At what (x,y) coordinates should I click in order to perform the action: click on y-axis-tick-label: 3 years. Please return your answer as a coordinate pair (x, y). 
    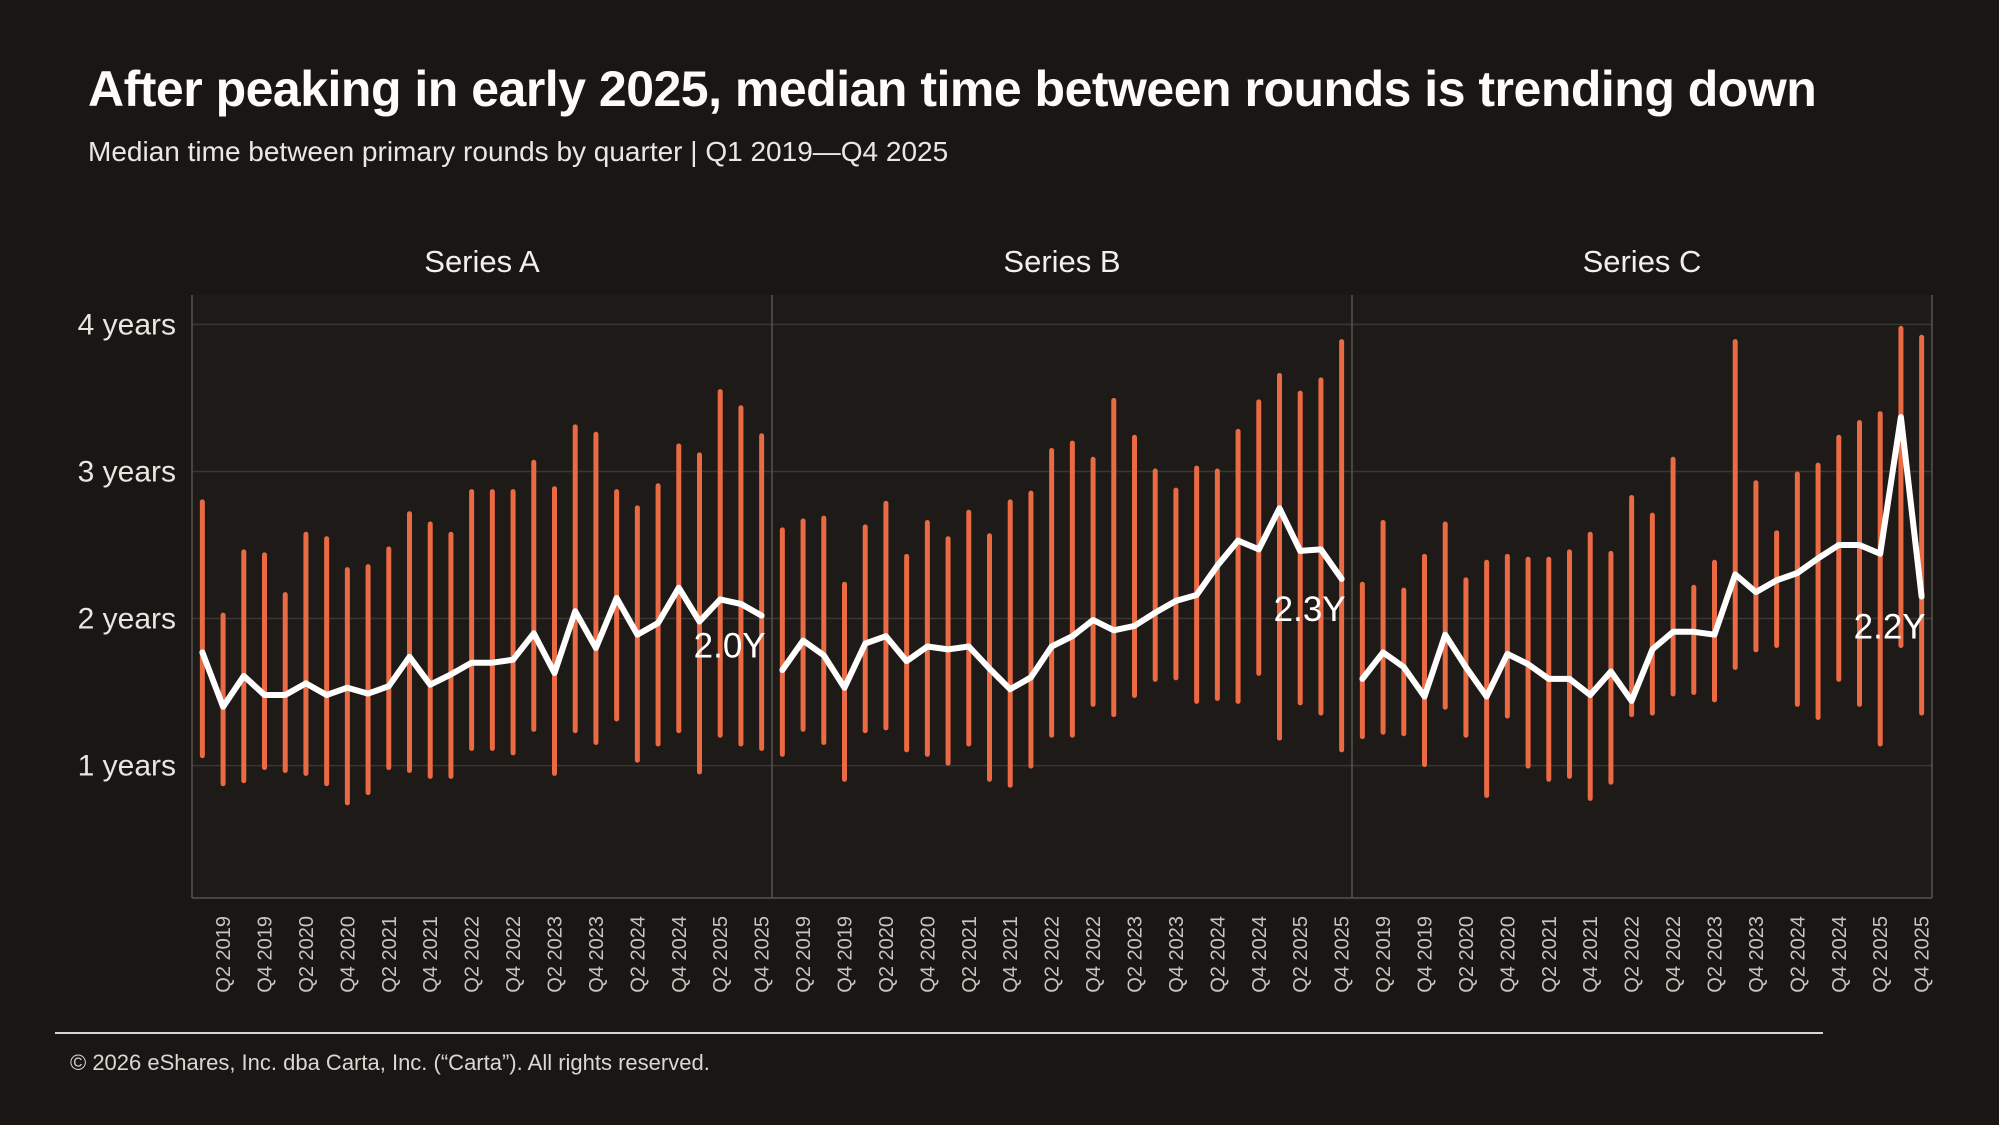
    Looking at the image, I should click on (127, 471).